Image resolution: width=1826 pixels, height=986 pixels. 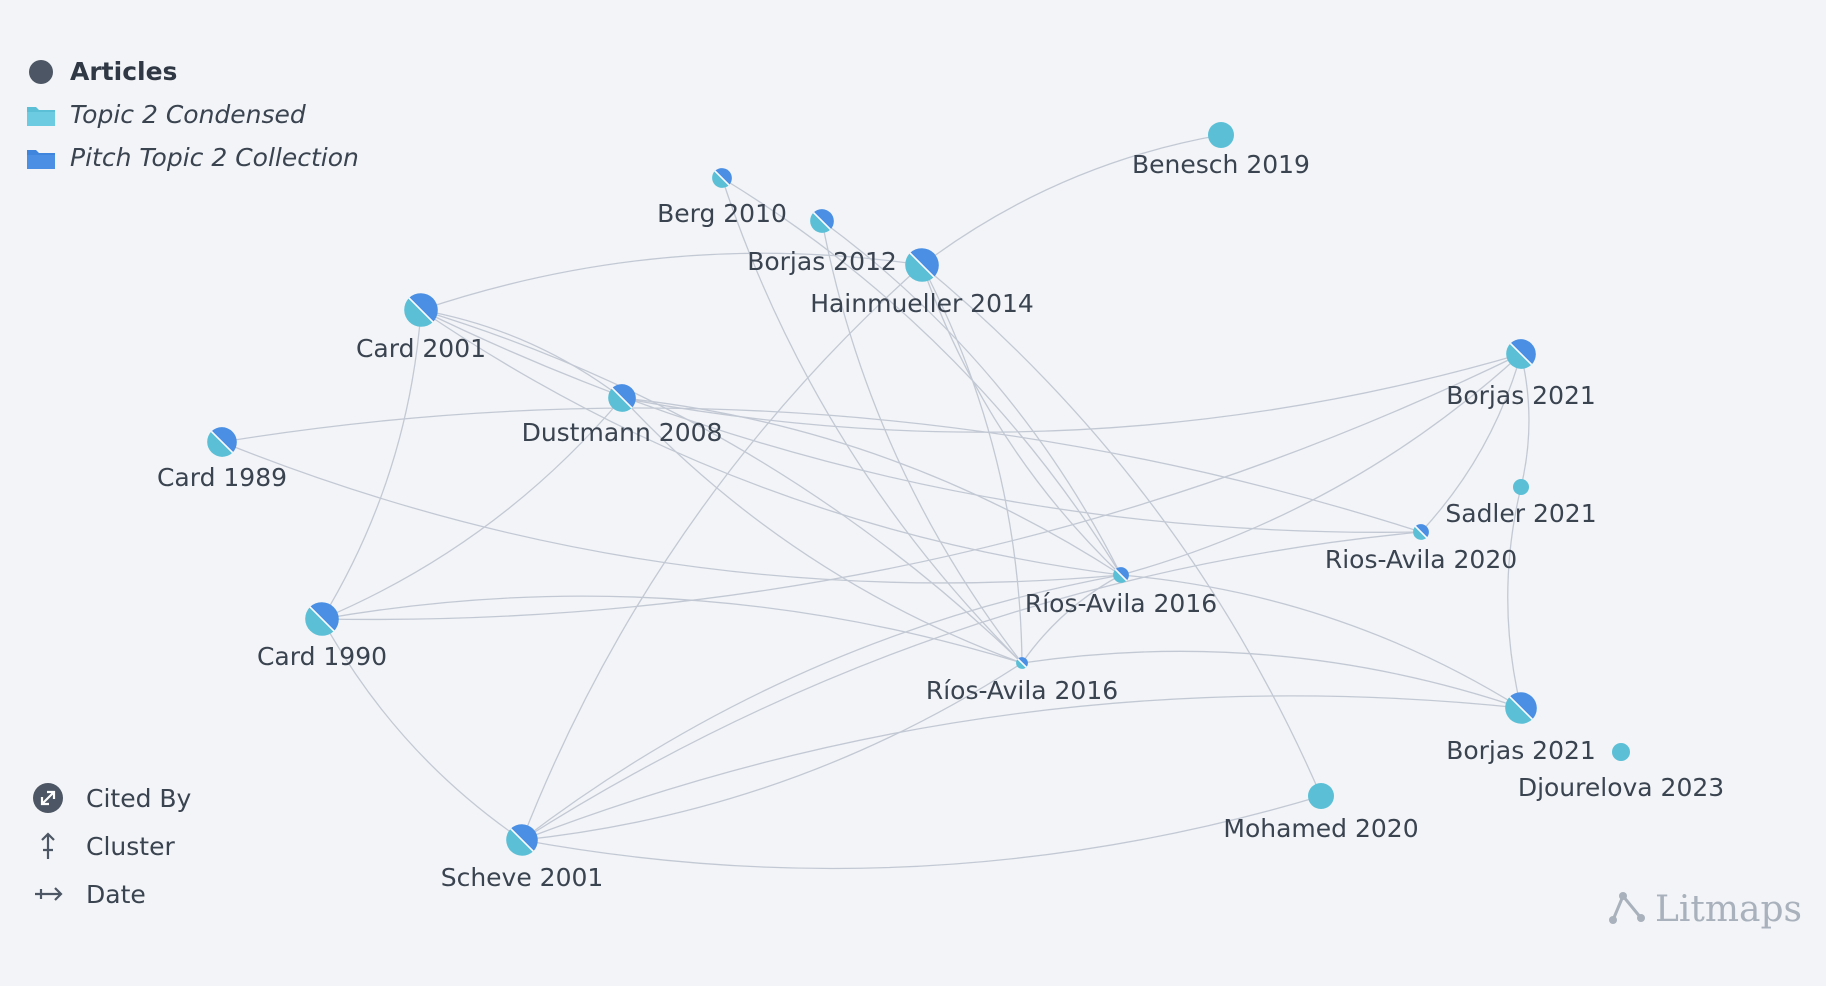 What do you see at coordinates (722, 198) in the screenshot?
I see `article-node-berg2010: Berg 2010` at bounding box center [722, 198].